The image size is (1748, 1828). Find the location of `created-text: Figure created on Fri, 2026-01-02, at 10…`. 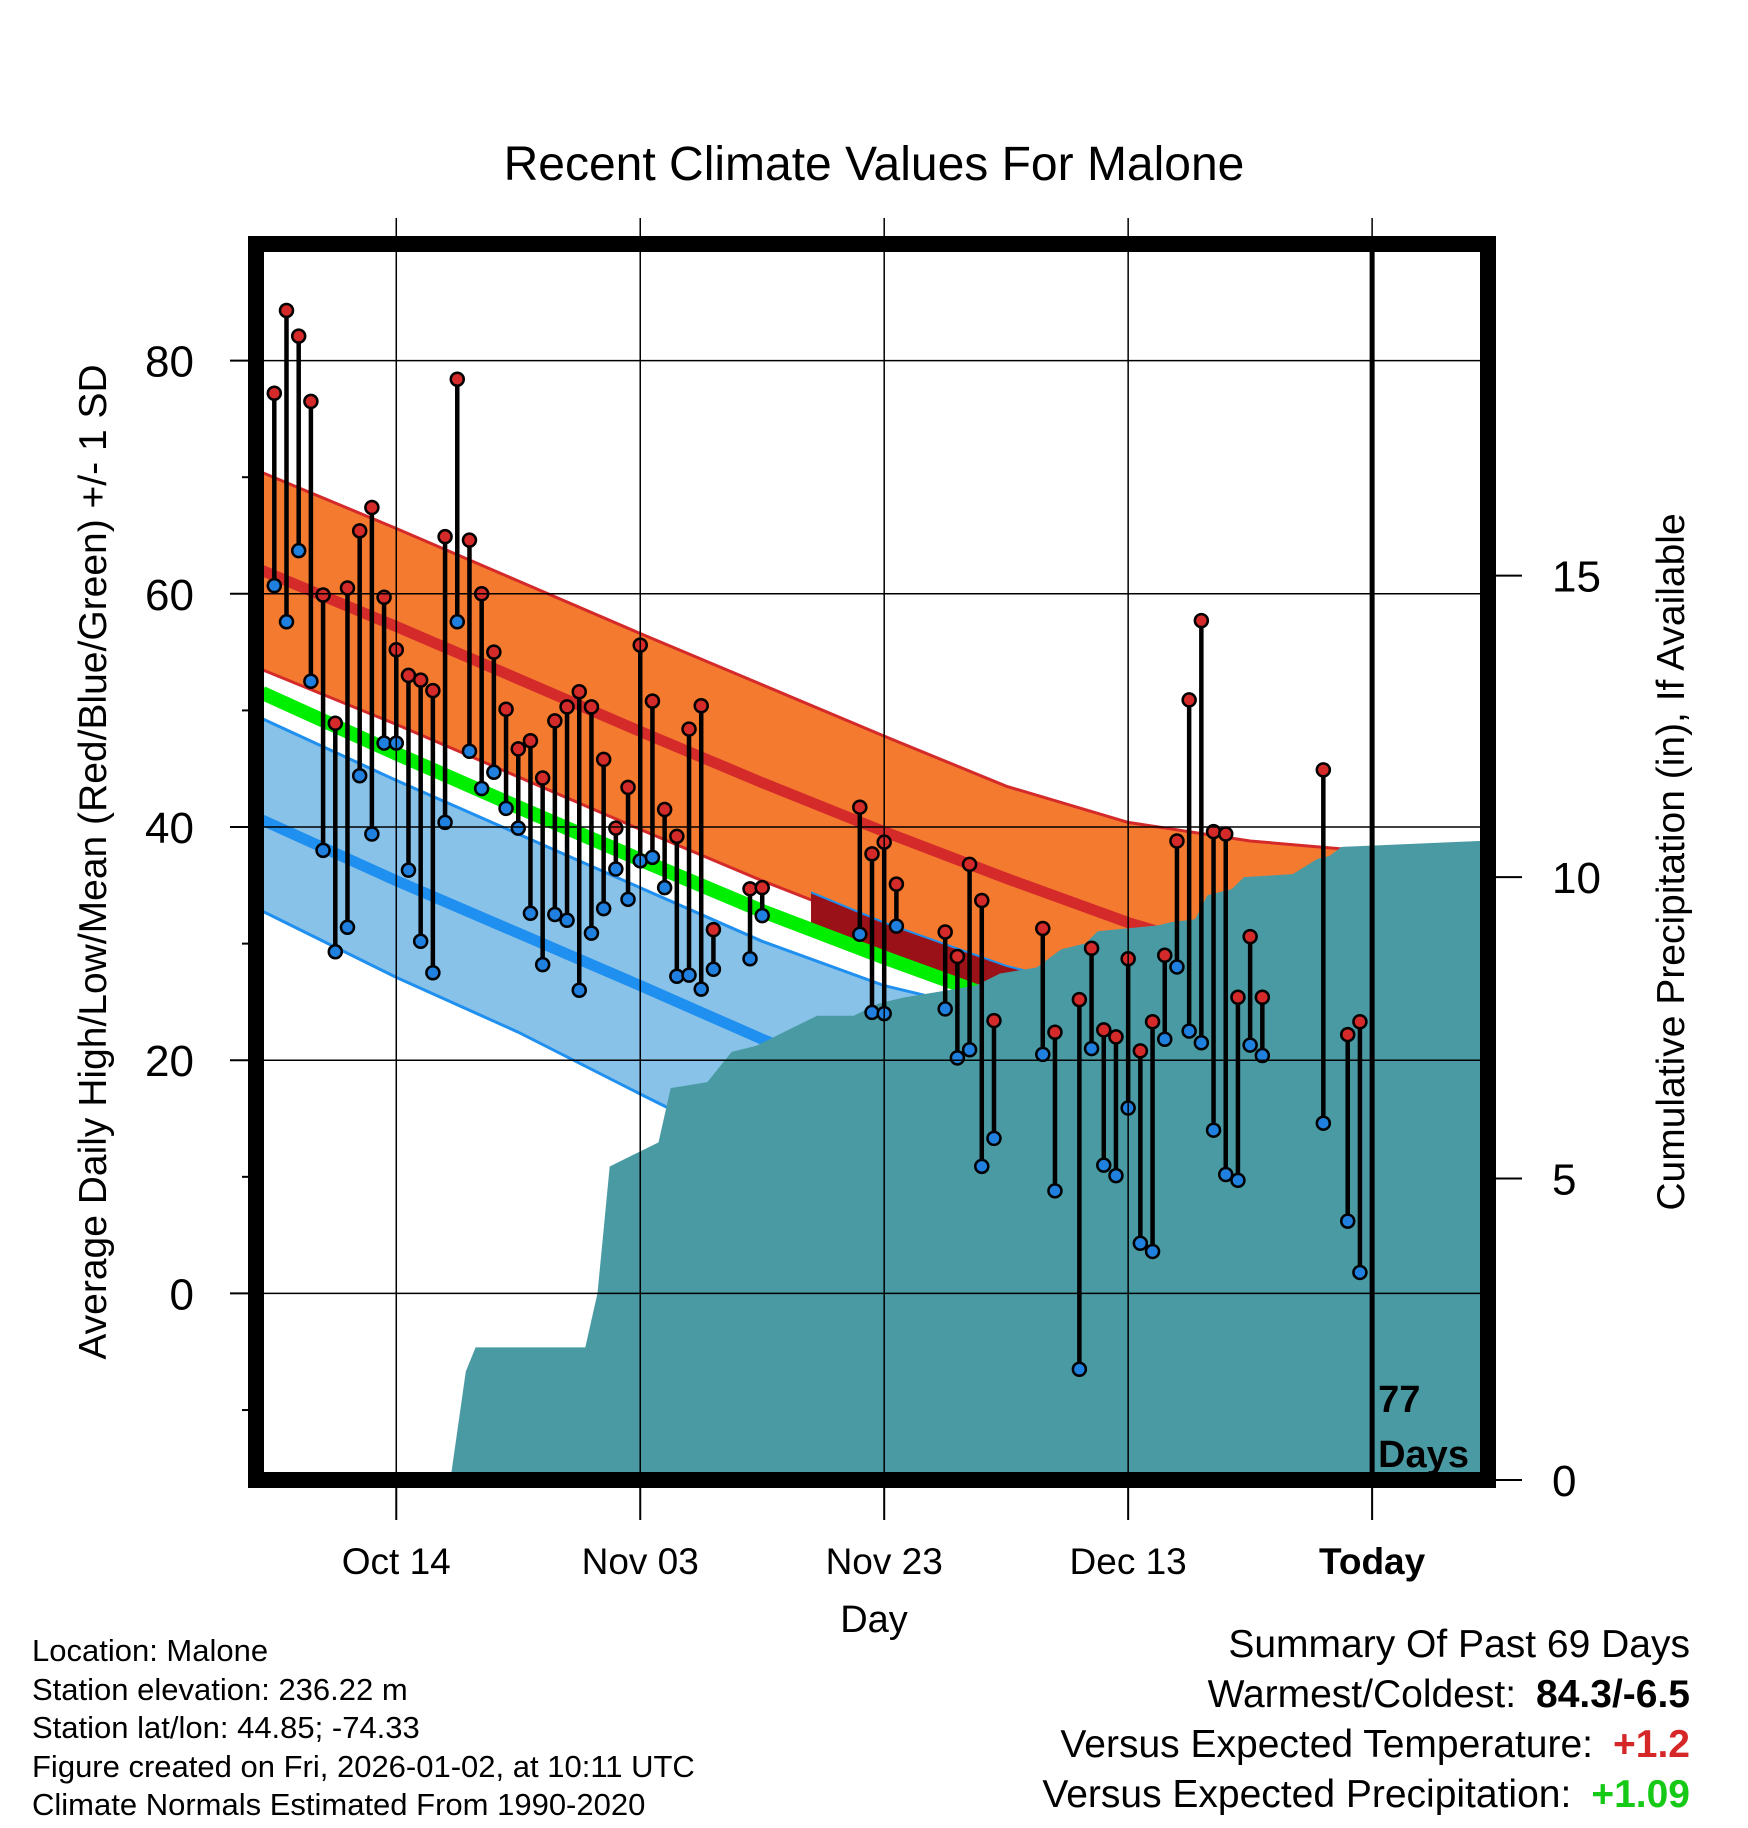

created-text: Figure created on Fri, 2026-01-02, at 10… is located at coordinates (363, 1766).